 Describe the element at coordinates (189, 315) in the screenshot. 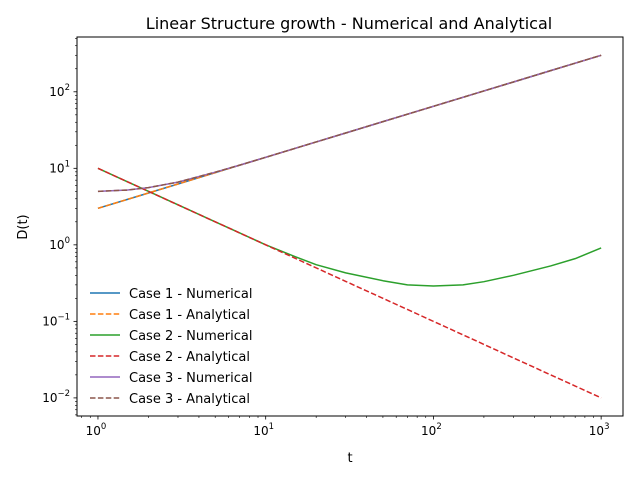

I see `legend-label: Case 1 - Analytical` at that location.